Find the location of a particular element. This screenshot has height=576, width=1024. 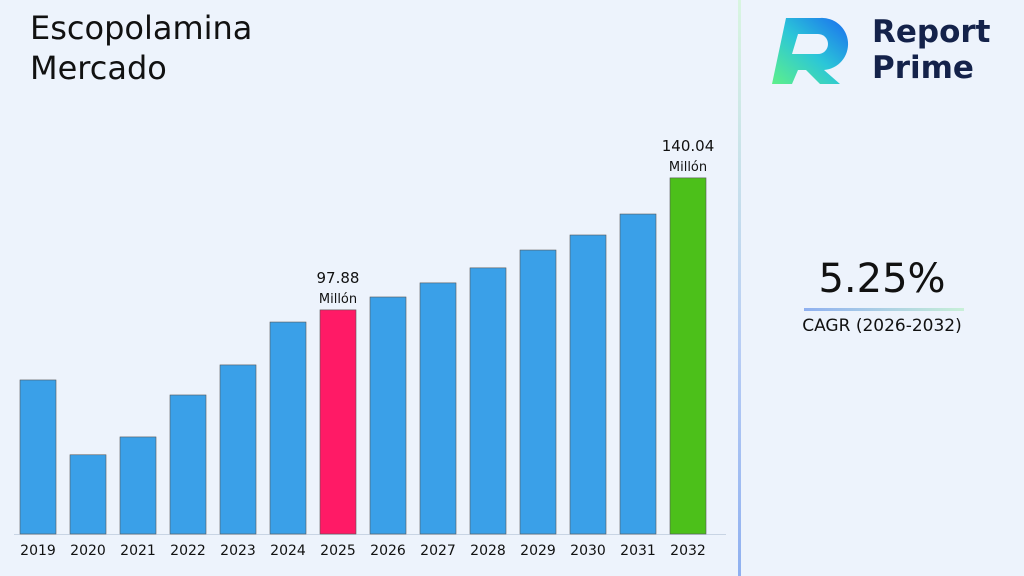

bar-2023 is located at coordinates (238, 449).